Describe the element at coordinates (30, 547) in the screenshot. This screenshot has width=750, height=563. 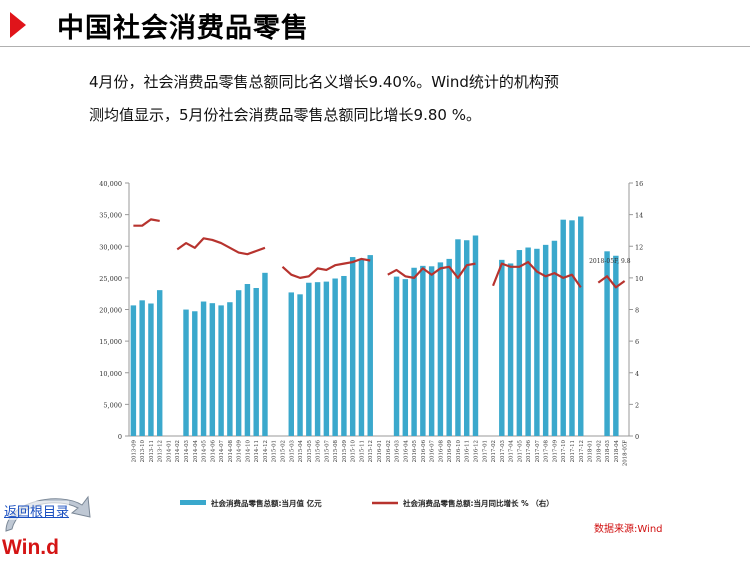
I see `logo-text: Win.d` at that location.